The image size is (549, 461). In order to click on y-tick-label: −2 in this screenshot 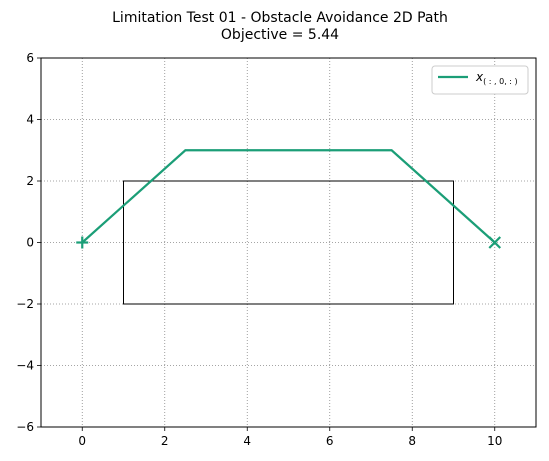, I will do `click(25, 304)`.